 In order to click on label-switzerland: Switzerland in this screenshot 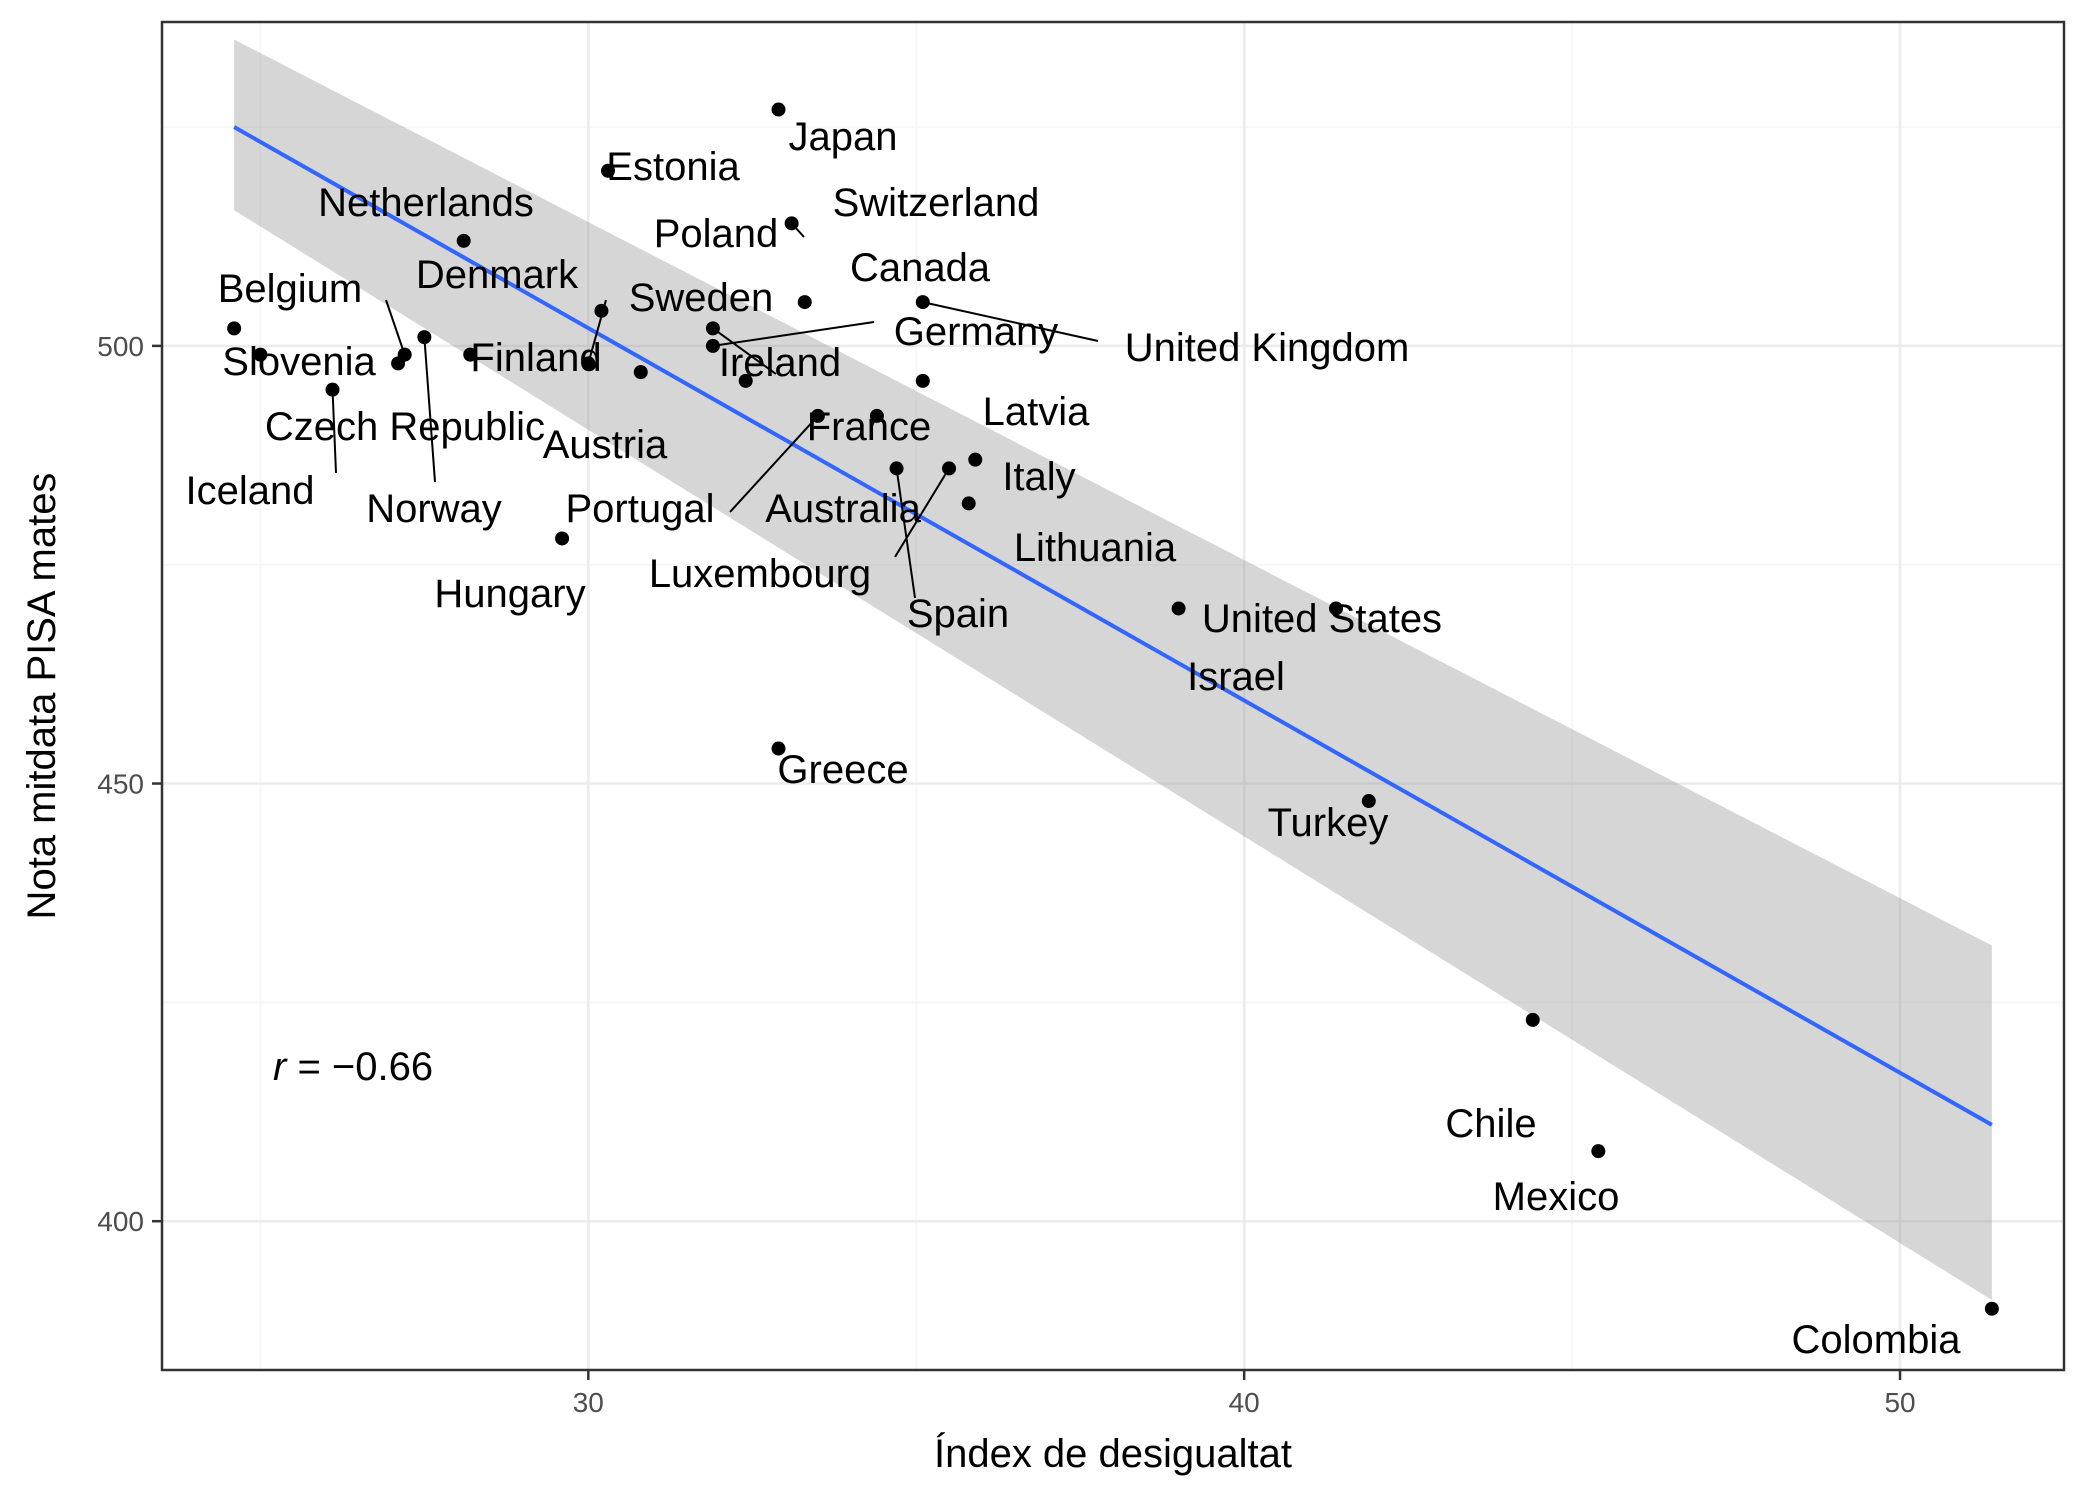, I will do `click(936, 203)`.